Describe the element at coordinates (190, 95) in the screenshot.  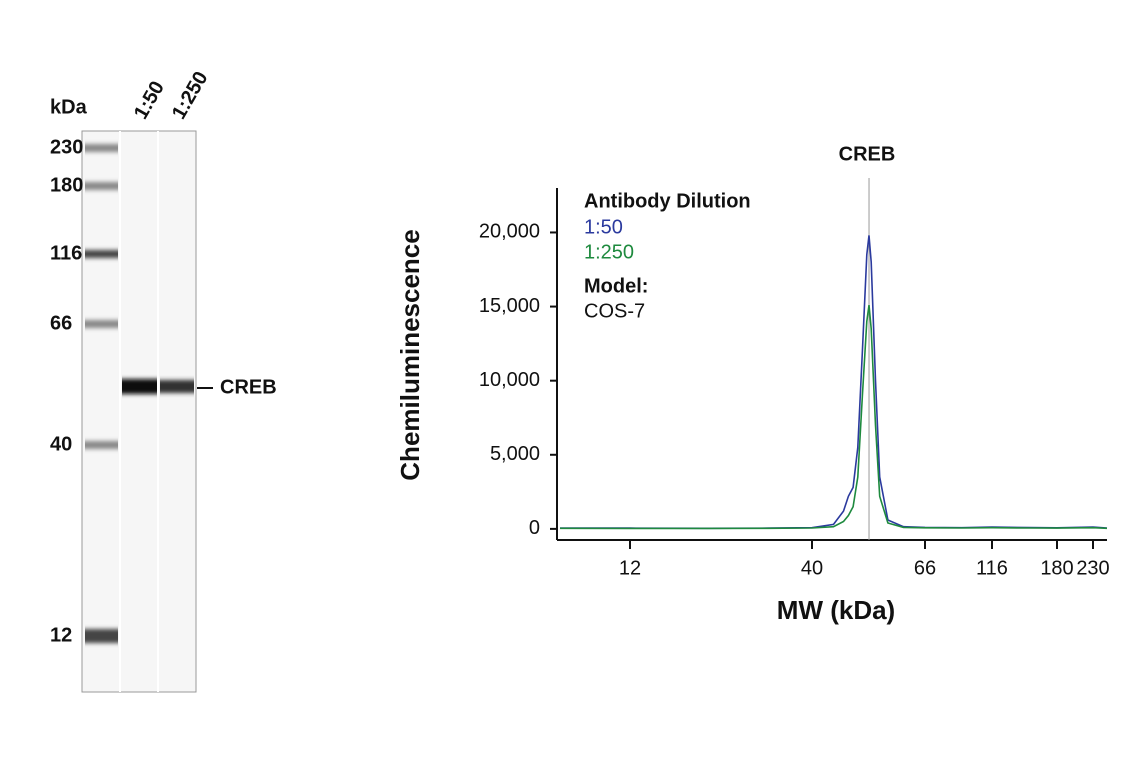
I see `lane-label: 1:250` at that location.